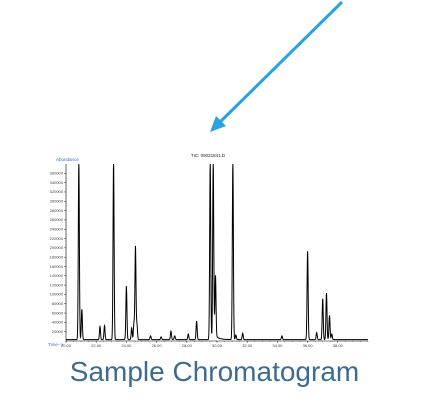 This screenshot has width=429, height=399. Describe the element at coordinates (57, 284) in the screenshot. I see `y-tick-label: 120000` at that location.